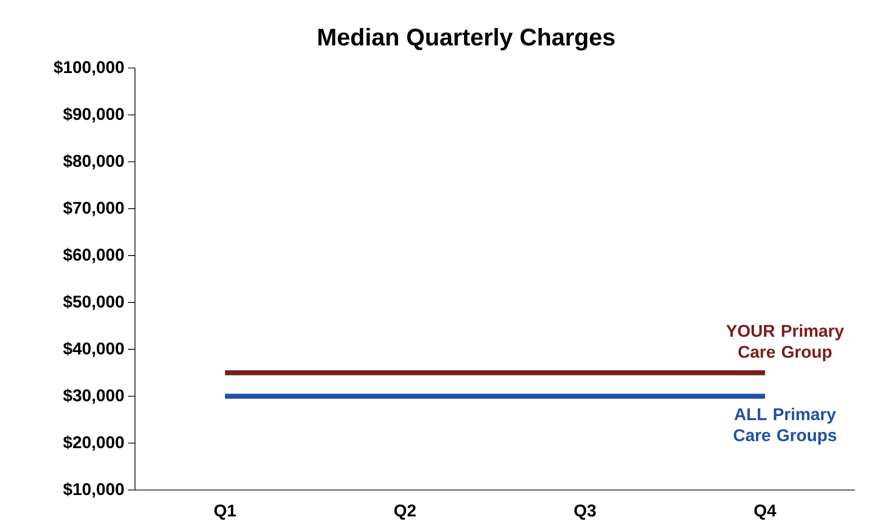 This screenshot has width=877, height=525. Describe the element at coordinates (93, 208) in the screenshot. I see `y-tick-label: $70,000` at that location.